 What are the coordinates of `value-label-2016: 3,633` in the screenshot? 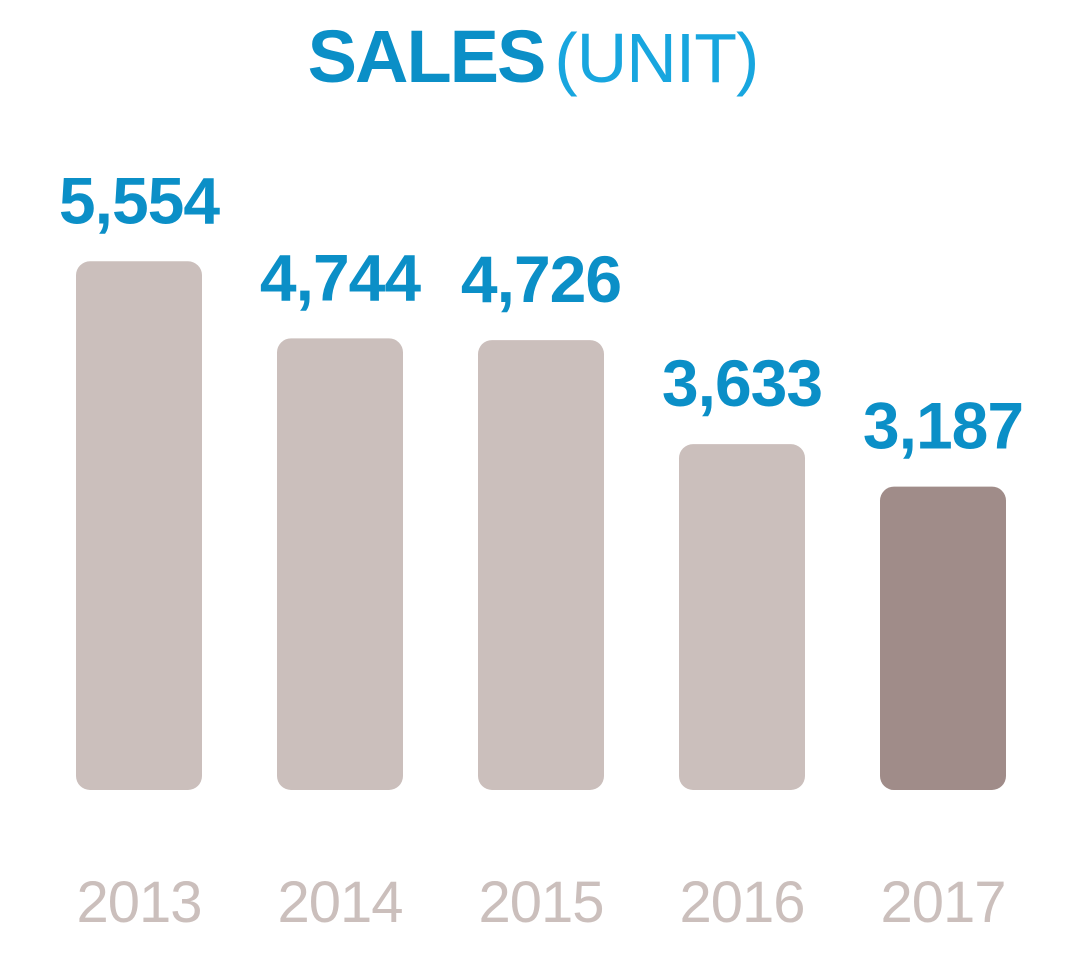 It's located at (742, 383).